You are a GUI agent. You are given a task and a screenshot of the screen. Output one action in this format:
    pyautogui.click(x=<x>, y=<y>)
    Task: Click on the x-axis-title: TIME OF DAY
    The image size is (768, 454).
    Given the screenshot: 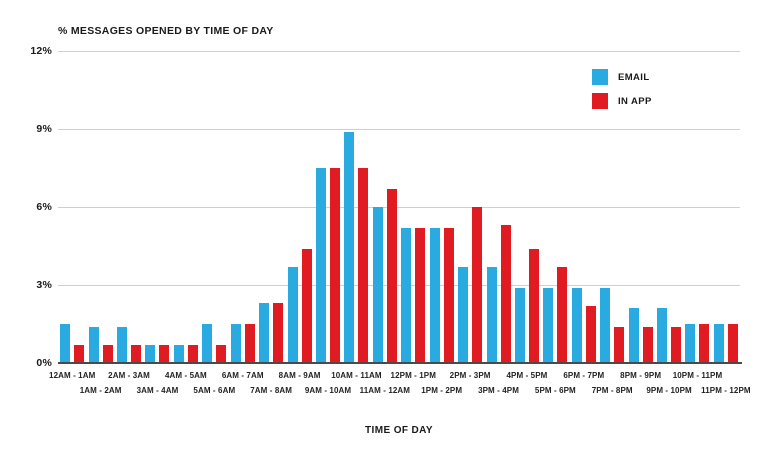 What is the action you would take?
    pyautogui.click(x=399, y=430)
    